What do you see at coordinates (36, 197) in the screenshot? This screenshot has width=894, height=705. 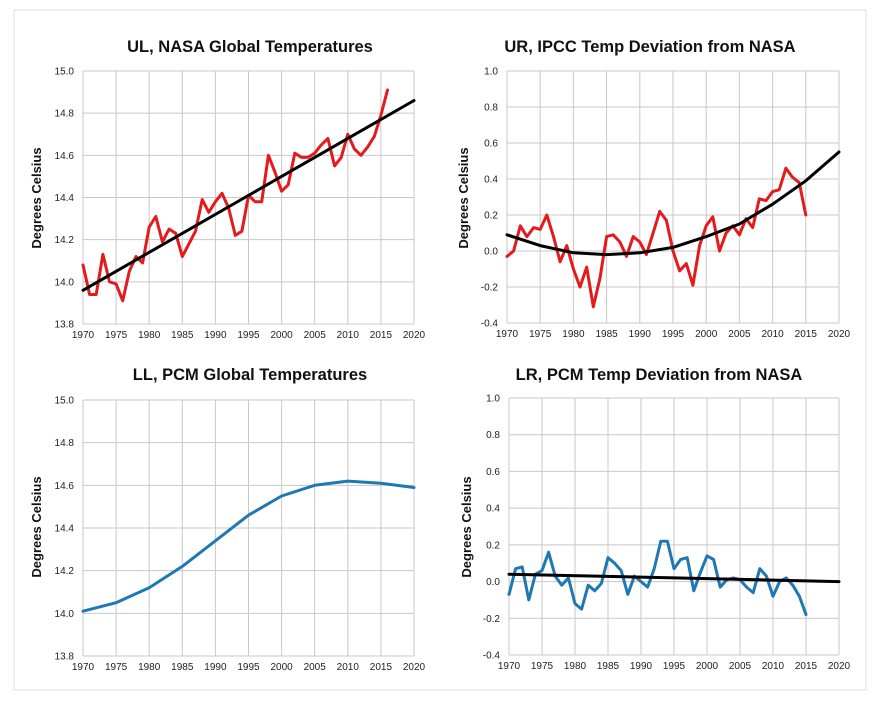 I see `panel-ul-ylabel: Degrees Celsius` at bounding box center [36, 197].